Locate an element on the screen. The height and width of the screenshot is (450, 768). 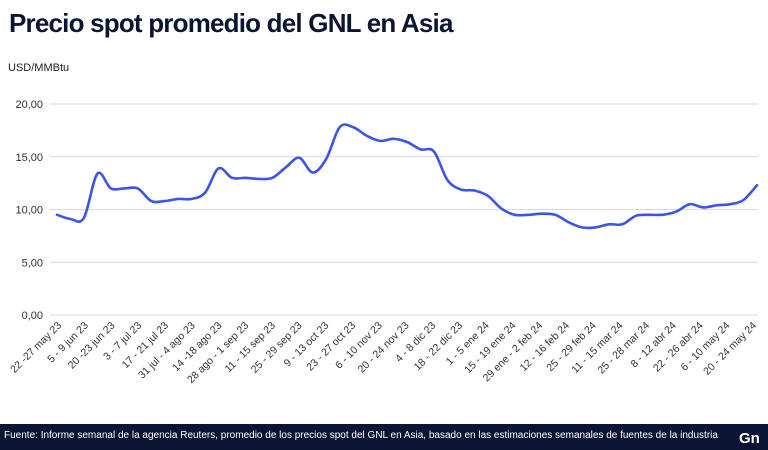
brand-logo: Gn is located at coordinates (749, 438).